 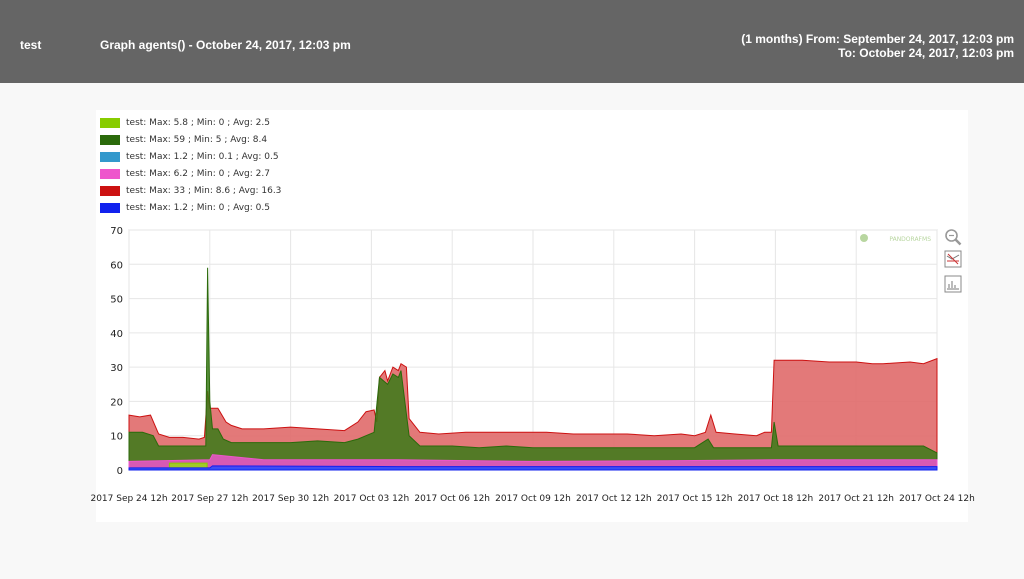 I want to click on legend-item: test: Max: 59 ; Min: 5 ; Avg: 8.4, so click(x=190, y=139).